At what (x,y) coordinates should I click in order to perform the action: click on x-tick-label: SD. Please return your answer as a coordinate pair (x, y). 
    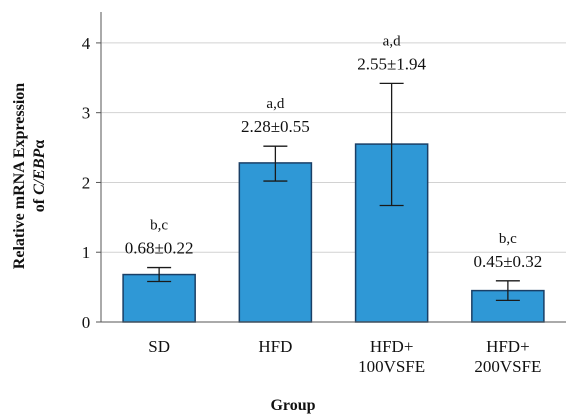
    Looking at the image, I should click on (159, 346).